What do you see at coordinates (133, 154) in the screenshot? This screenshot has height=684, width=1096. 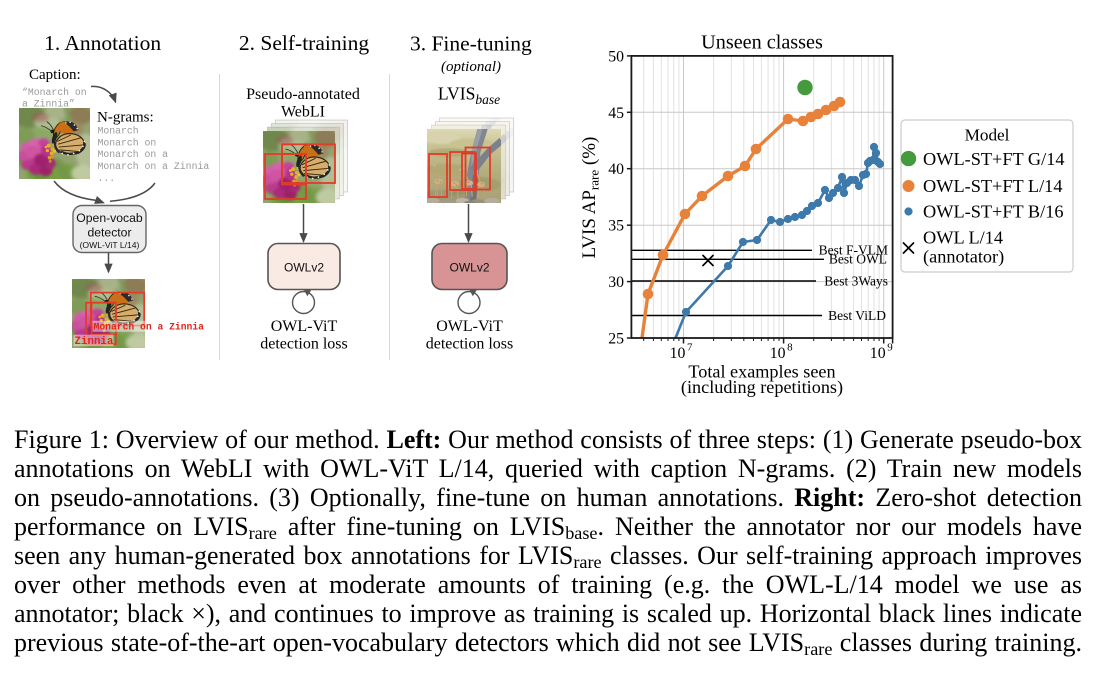 I see `svg-text: Monarch on a` at bounding box center [133, 154].